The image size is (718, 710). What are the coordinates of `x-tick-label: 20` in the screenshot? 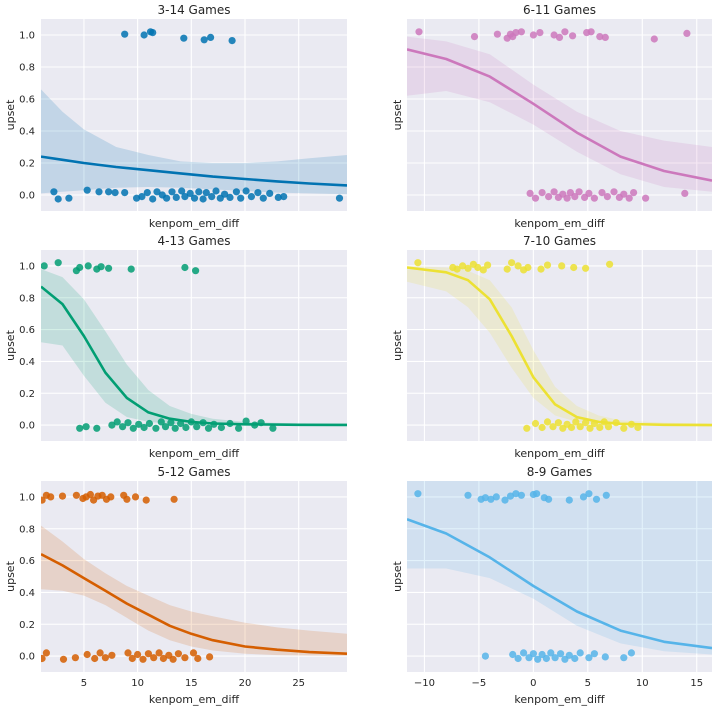 It's located at (245, 683).